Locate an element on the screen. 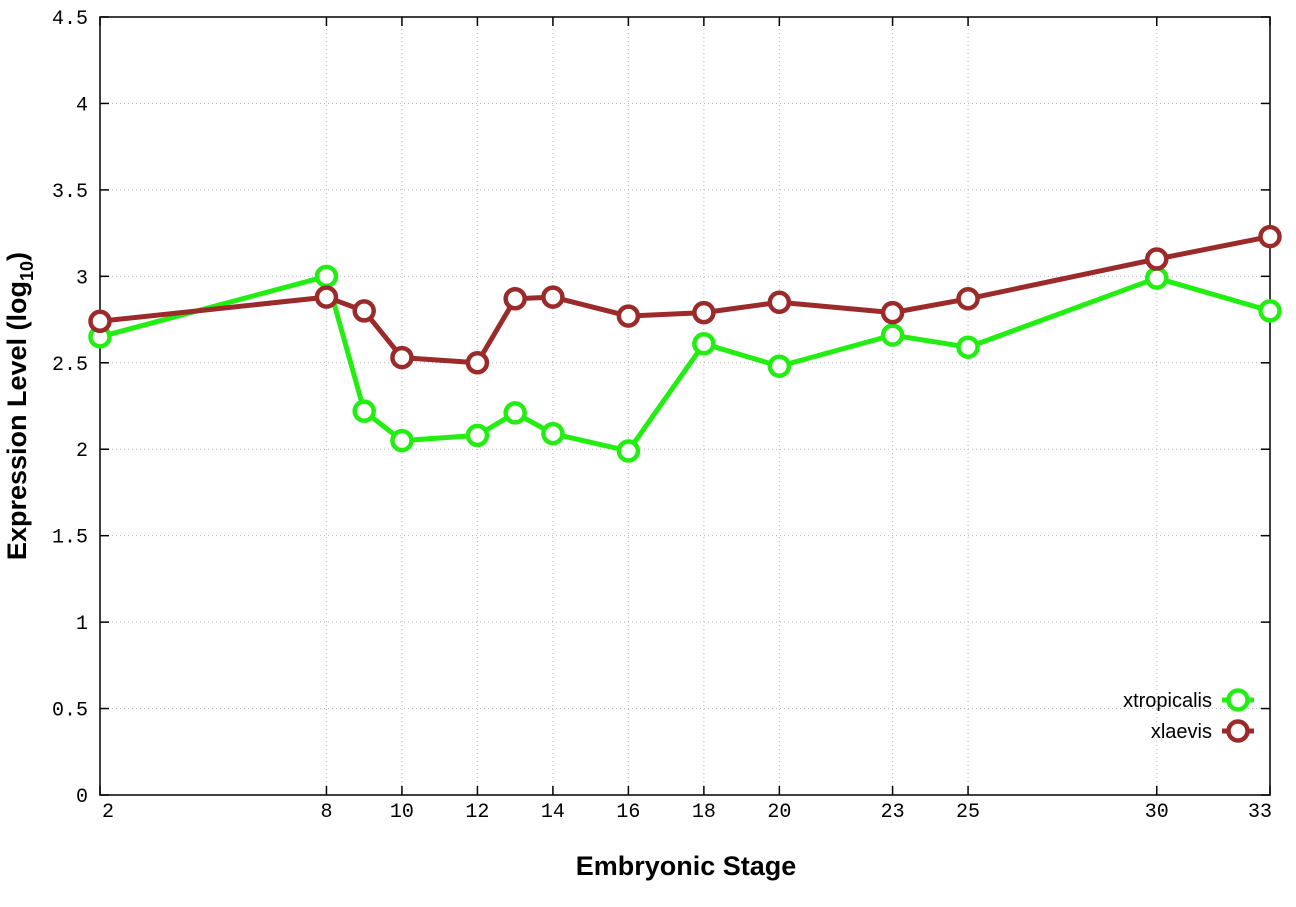  x-tick-label: 8 is located at coordinates (326, 812).